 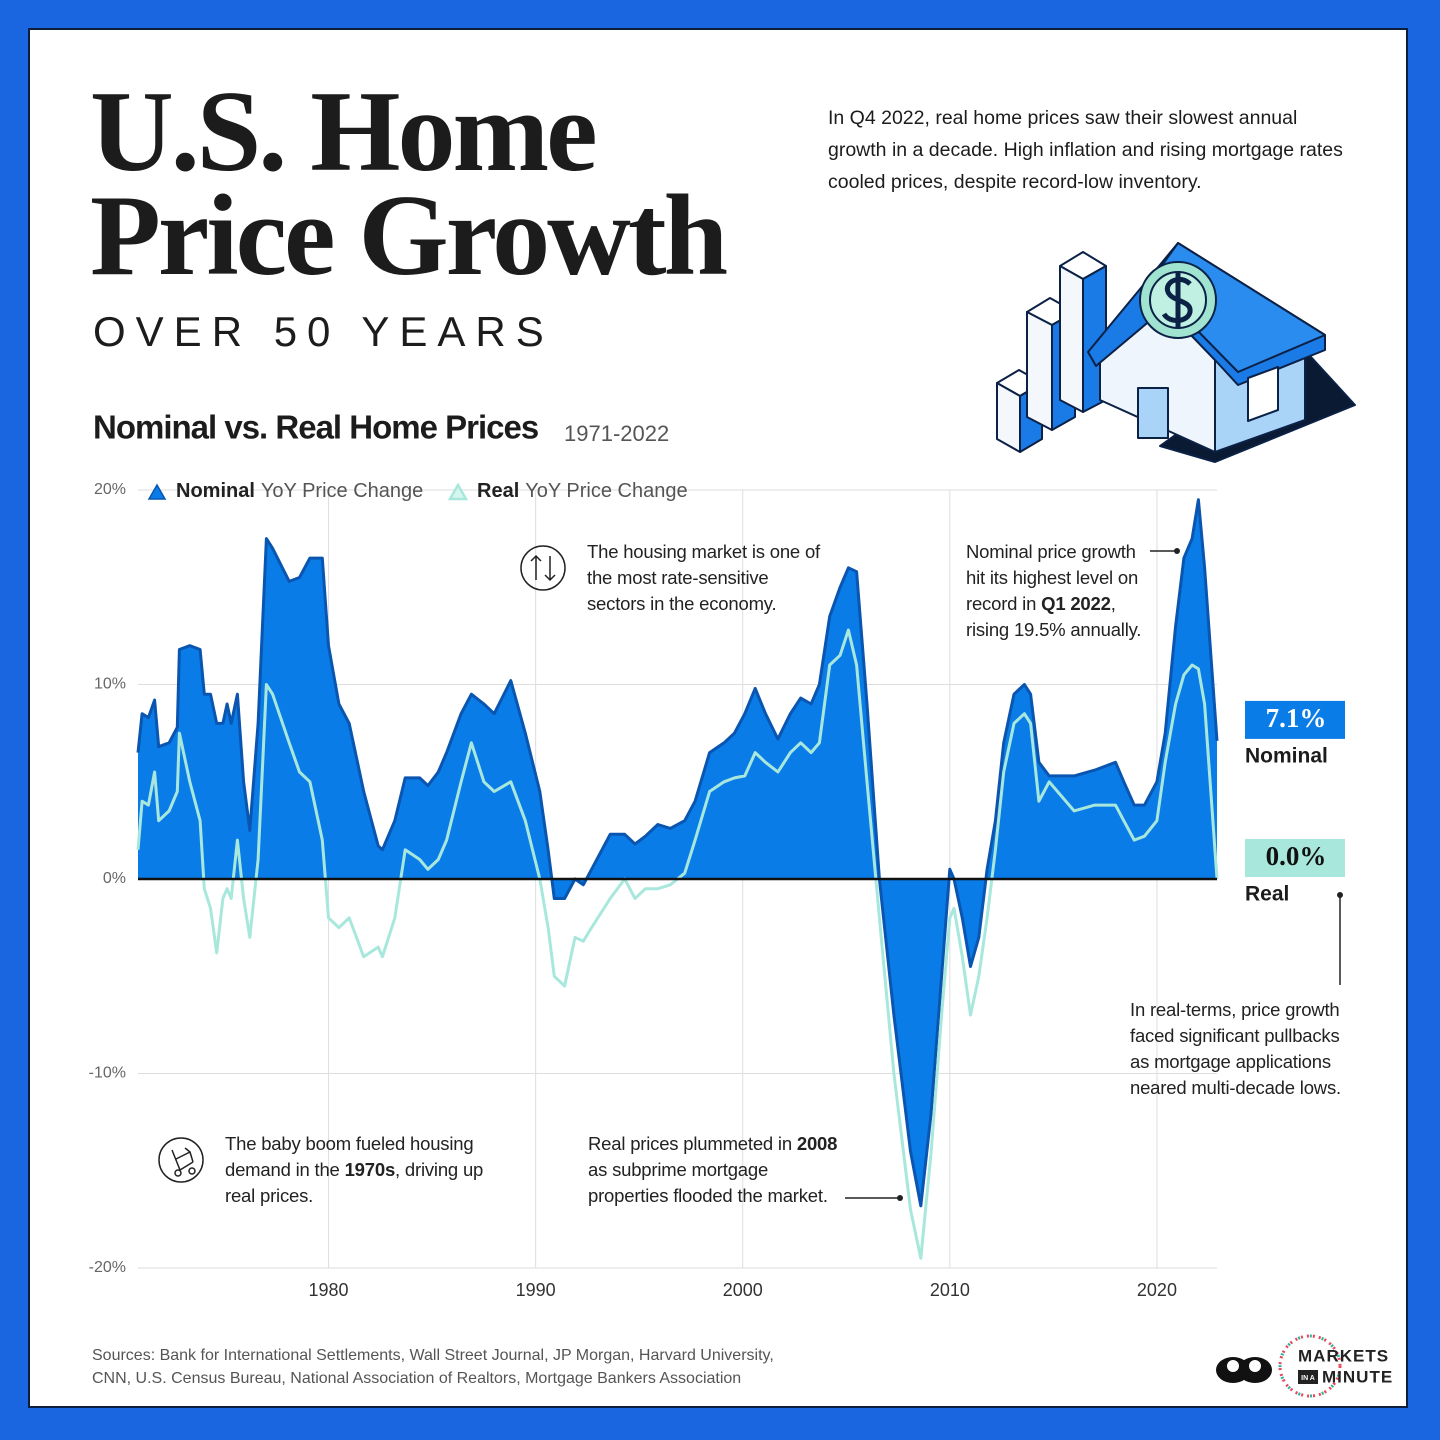 What do you see at coordinates (110, 489) in the screenshot?
I see `y-tick-label: 20%` at bounding box center [110, 489].